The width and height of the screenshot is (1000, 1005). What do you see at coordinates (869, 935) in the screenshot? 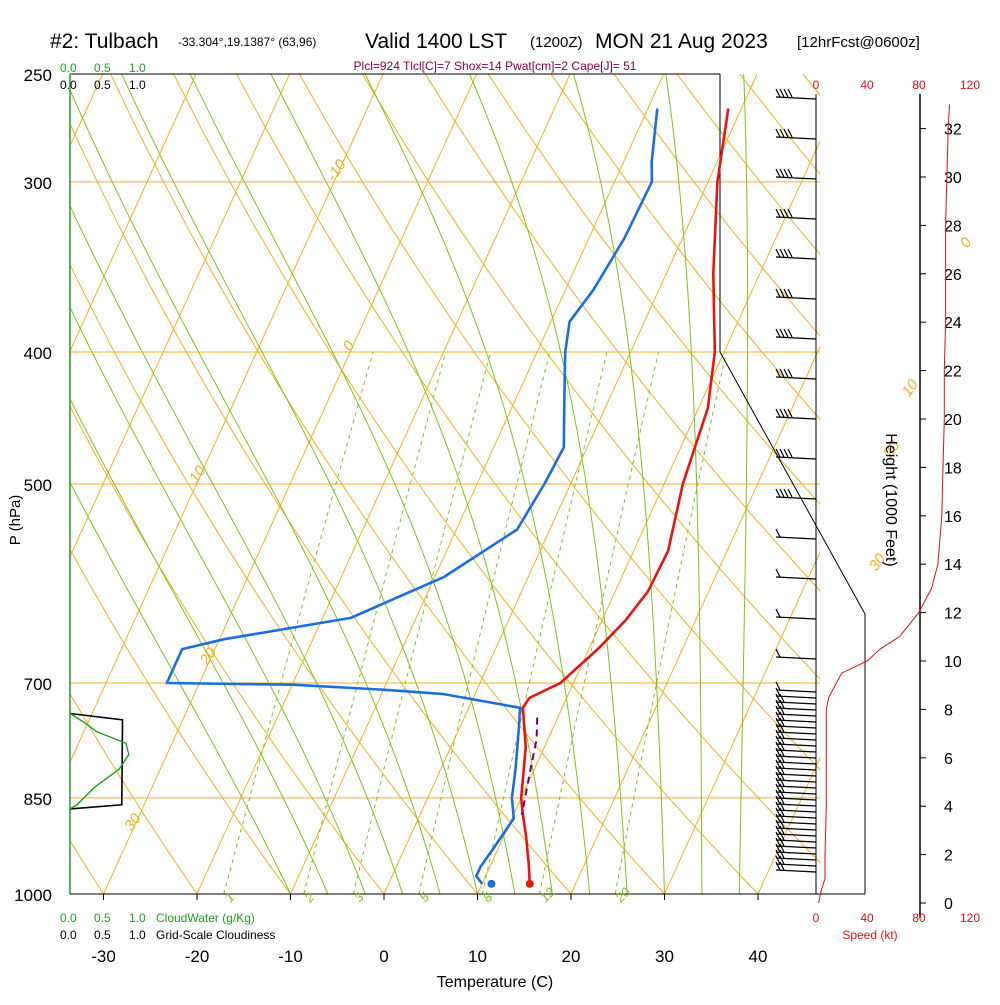
I see `speed-label: Speed (kt)` at bounding box center [869, 935].